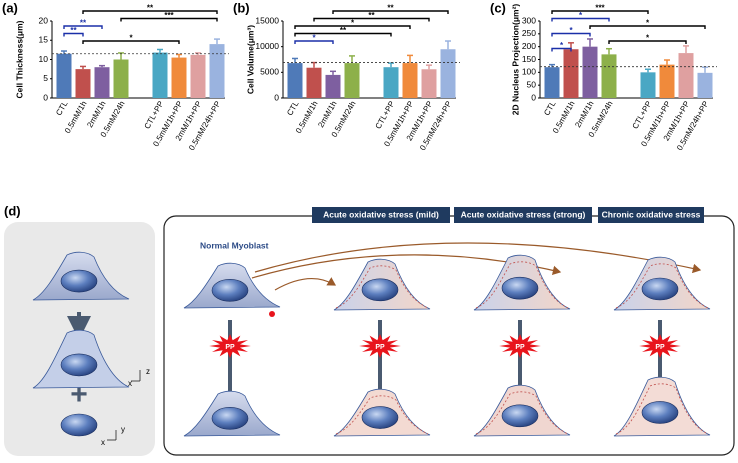  Describe the element at coordinates (234, 245) in the screenshot. I see `cell-label: Normal Myoblast` at that location.